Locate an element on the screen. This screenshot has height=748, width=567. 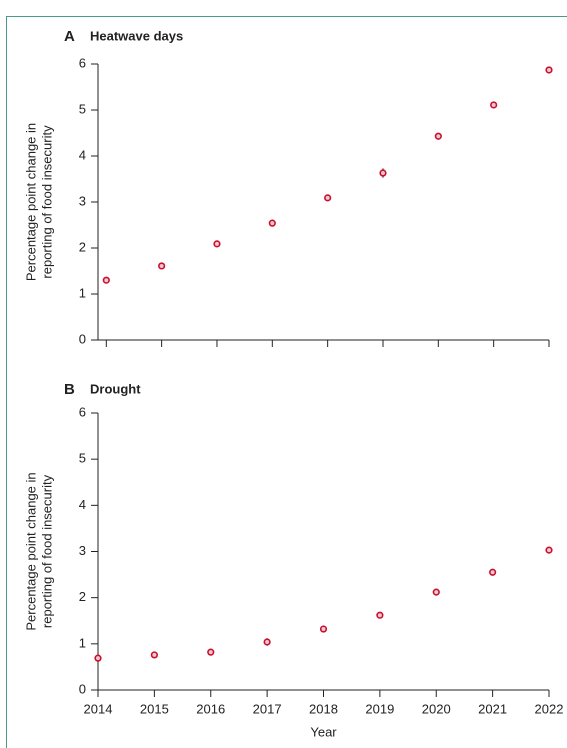
x-tick-label: 2020 is located at coordinates (436, 708).